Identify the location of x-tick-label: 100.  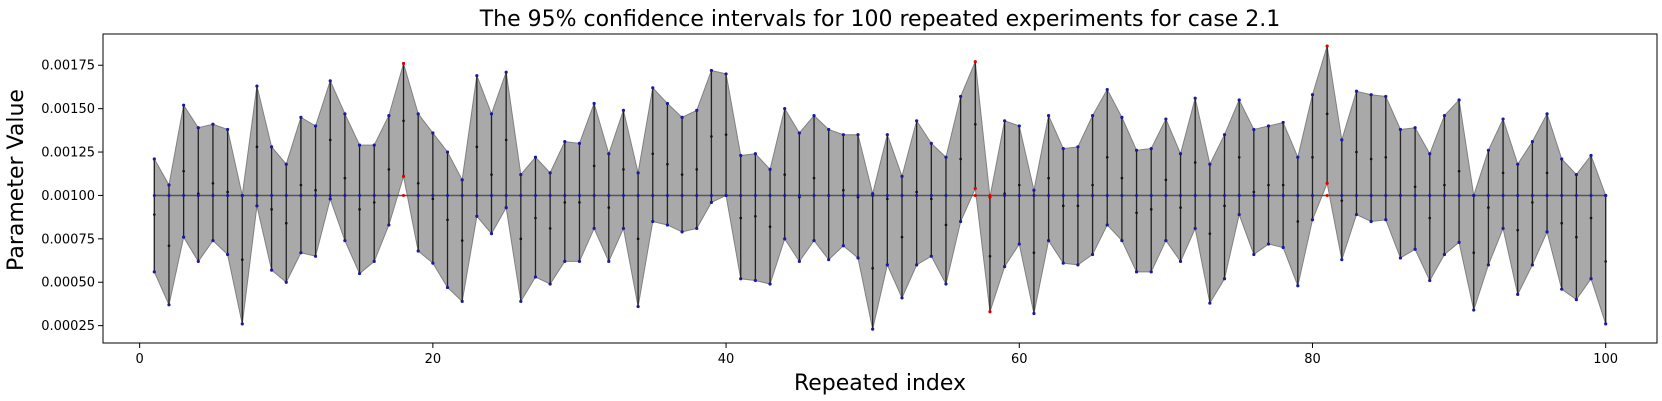
(1605, 359).